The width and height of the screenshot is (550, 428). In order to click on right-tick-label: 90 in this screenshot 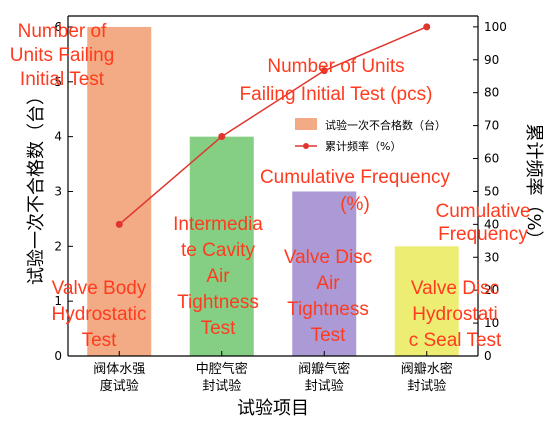, I will do `click(491, 60)`.